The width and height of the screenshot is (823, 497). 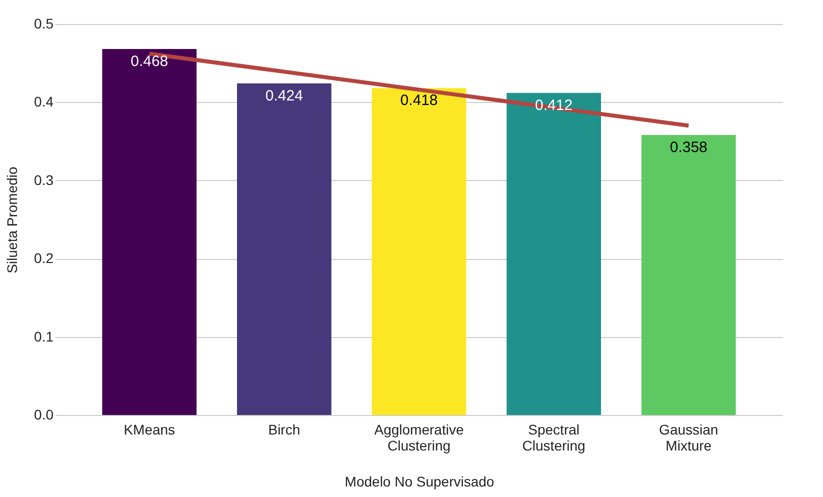 What do you see at coordinates (419, 438) in the screenshot?
I see `x-tick-label: Agglomerative Clustering` at bounding box center [419, 438].